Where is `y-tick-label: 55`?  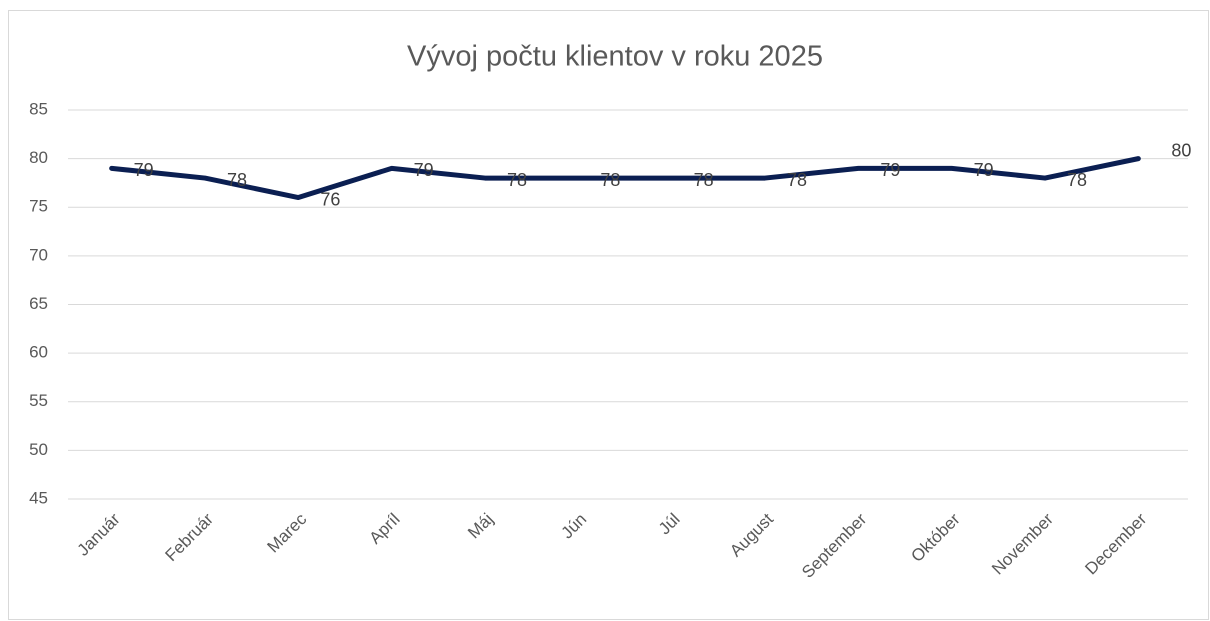
y-tick-label: 55 is located at coordinates (38, 400).